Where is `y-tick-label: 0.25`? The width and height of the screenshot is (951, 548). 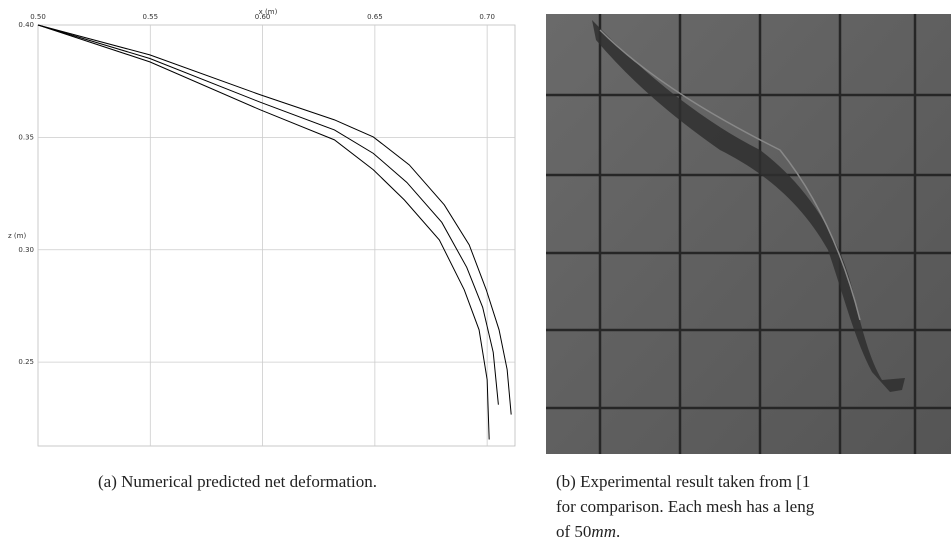 y-tick-label: 0.25 is located at coordinates (26, 362).